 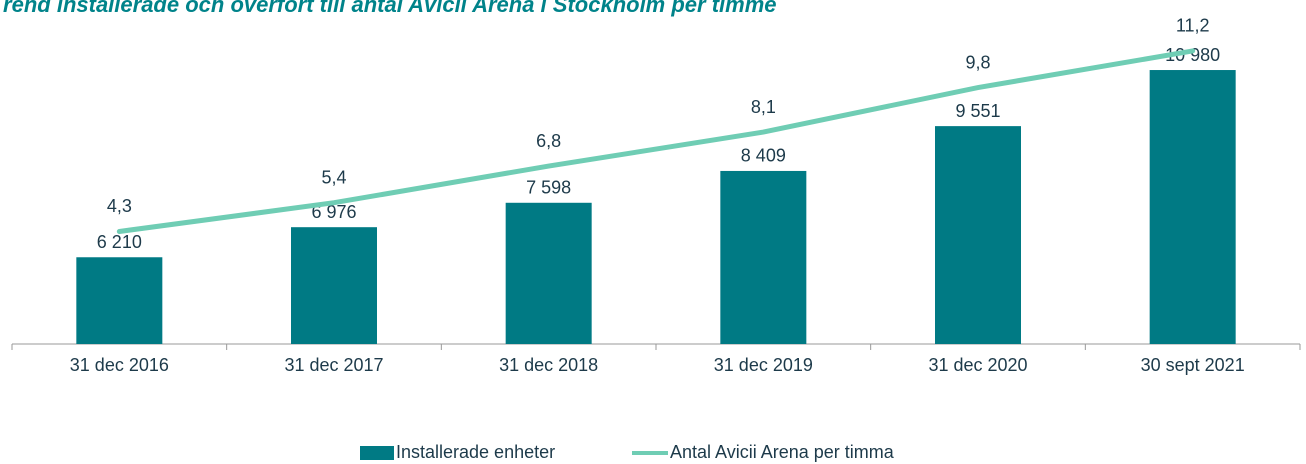 What do you see at coordinates (119, 242) in the screenshot?
I see `bar-value-label: 6 210` at bounding box center [119, 242].